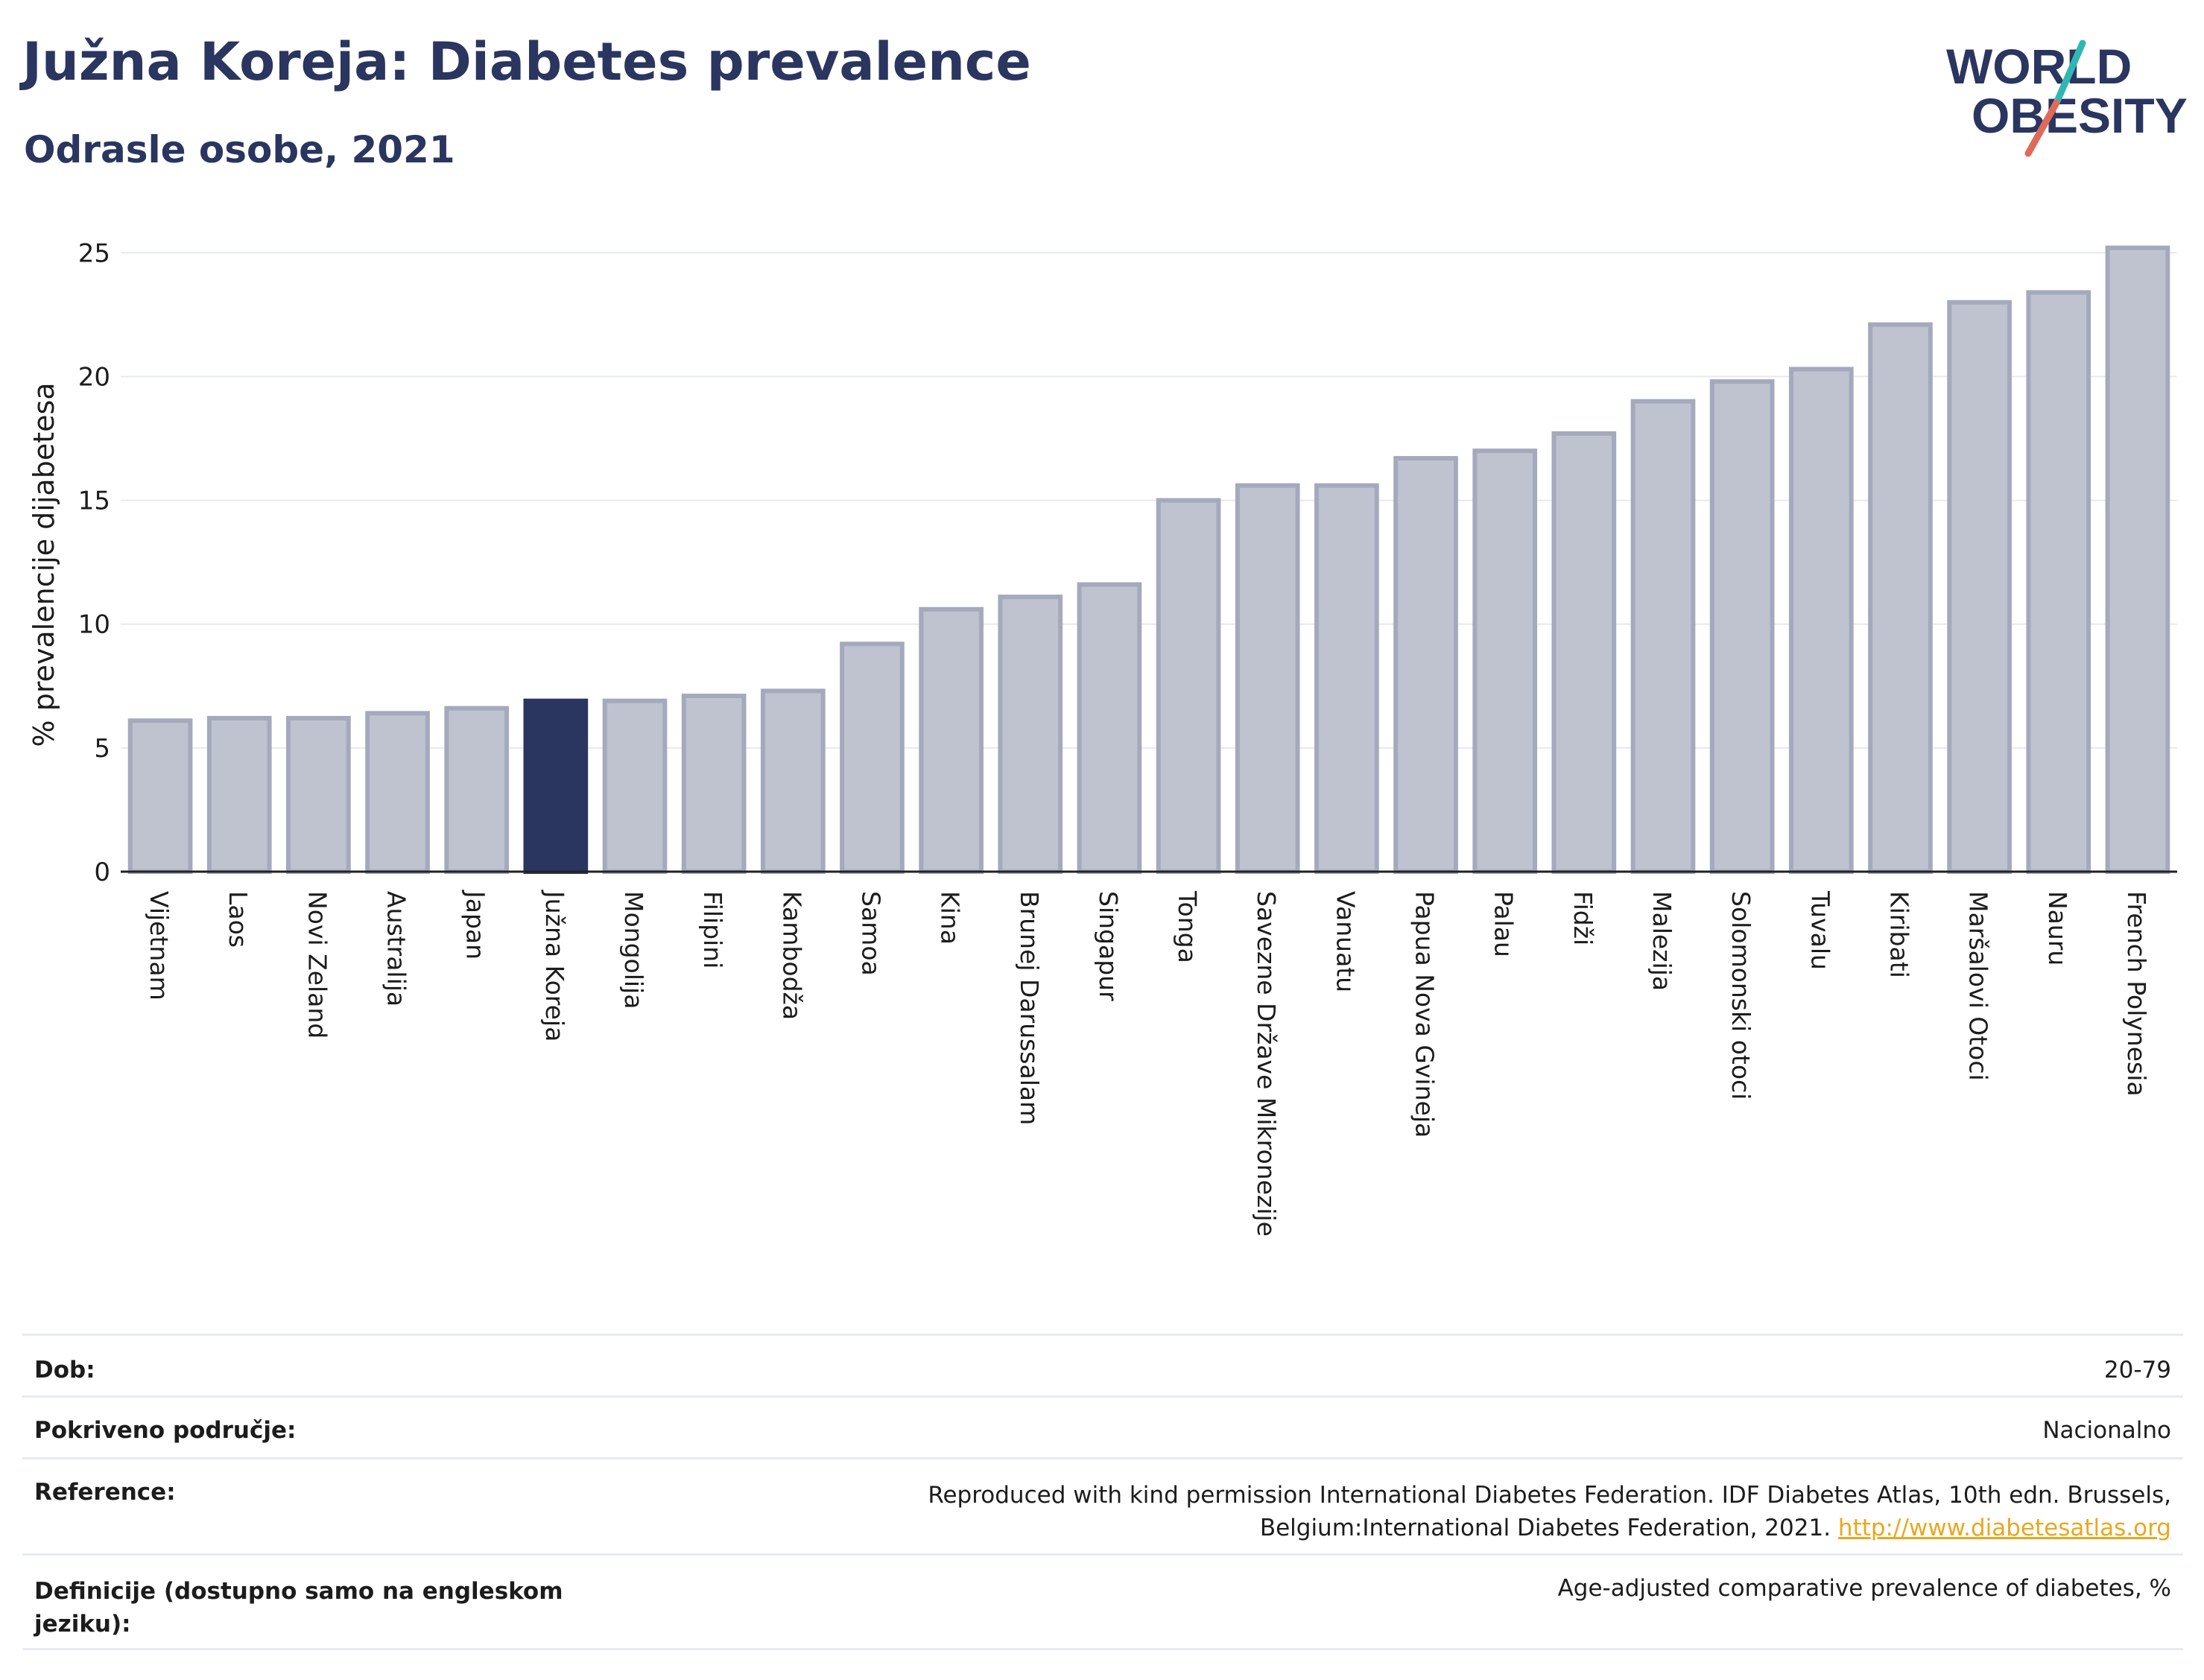 The height and width of the screenshot is (1680, 2204). What do you see at coordinates (1661, 941) in the screenshot?
I see `x-tick-label: Malezija` at bounding box center [1661, 941].